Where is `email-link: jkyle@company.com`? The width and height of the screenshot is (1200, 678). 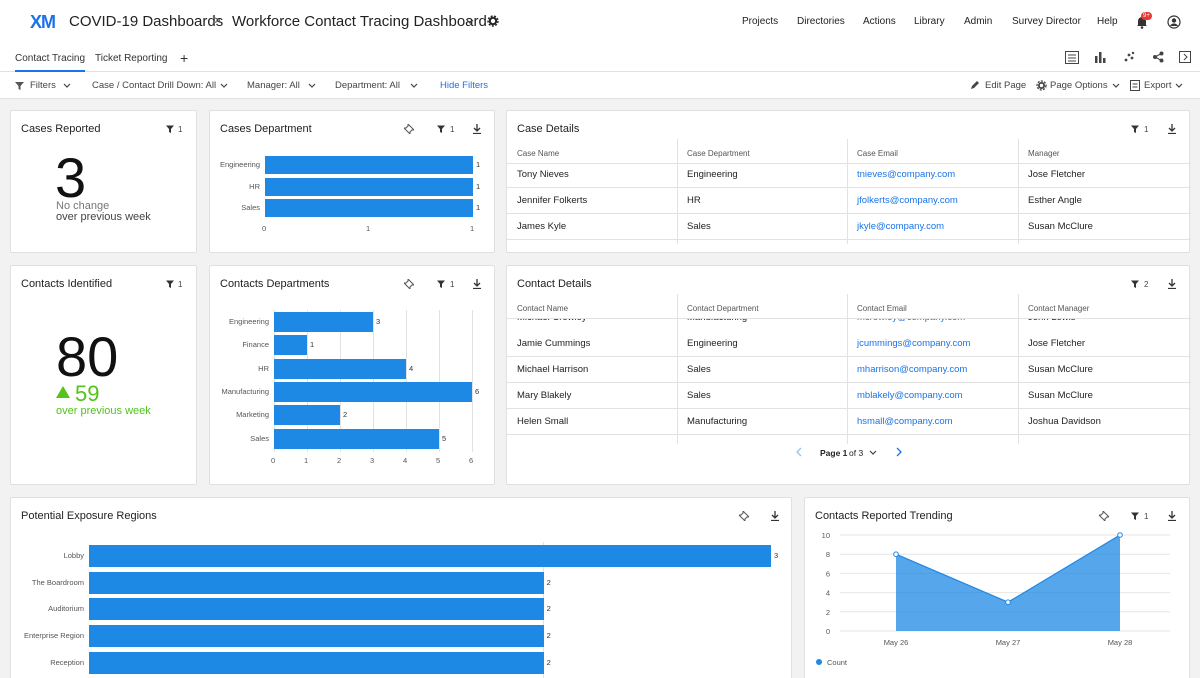
email-link: jkyle@company.com is located at coordinates (901, 226).